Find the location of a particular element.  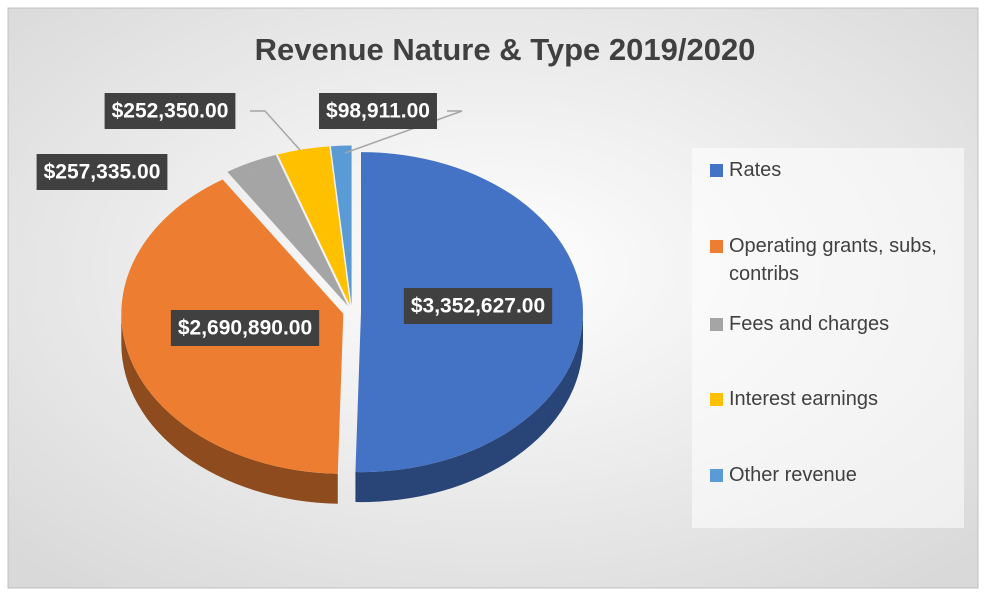

legend-label: Other revenue is located at coordinates (793, 475).